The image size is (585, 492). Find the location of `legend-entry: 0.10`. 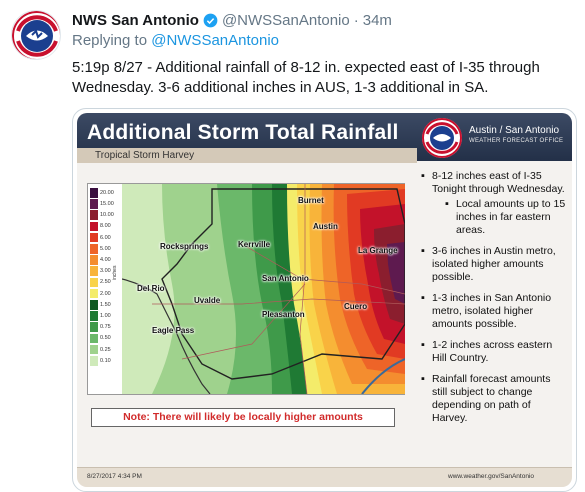

legend-entry: 0.10 is located at coordinates (105, 361).